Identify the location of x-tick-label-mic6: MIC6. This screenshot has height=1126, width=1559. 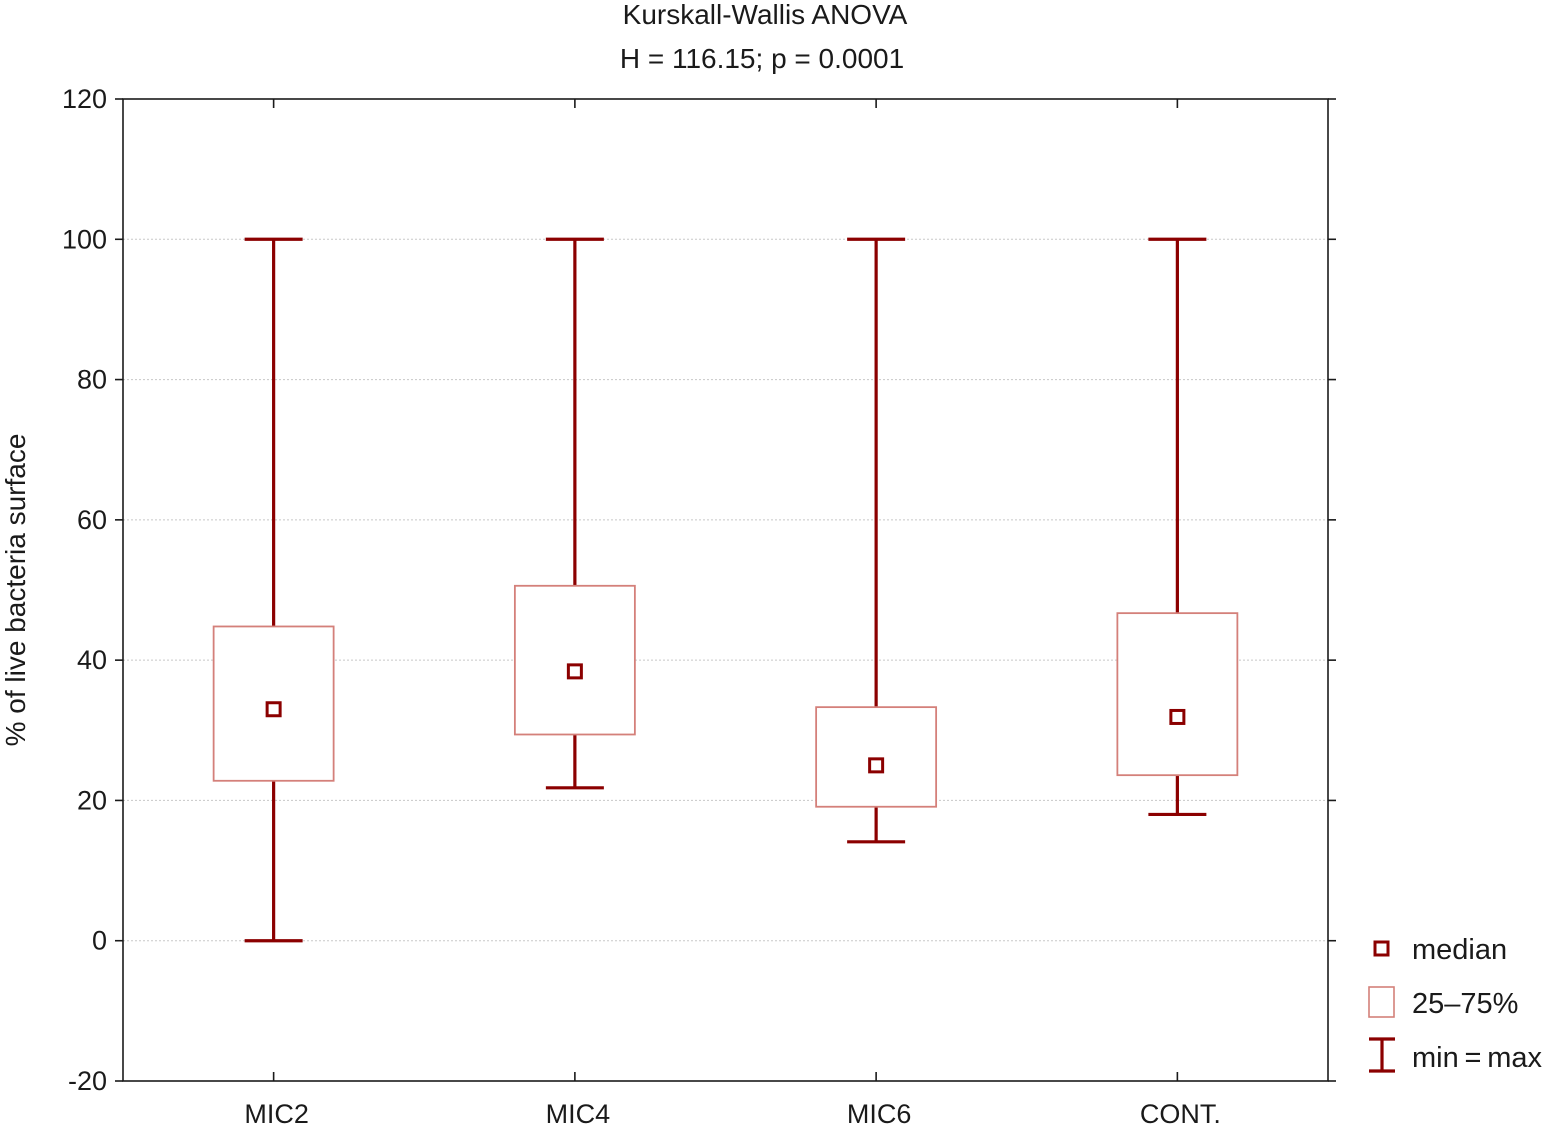
(879, 1112).